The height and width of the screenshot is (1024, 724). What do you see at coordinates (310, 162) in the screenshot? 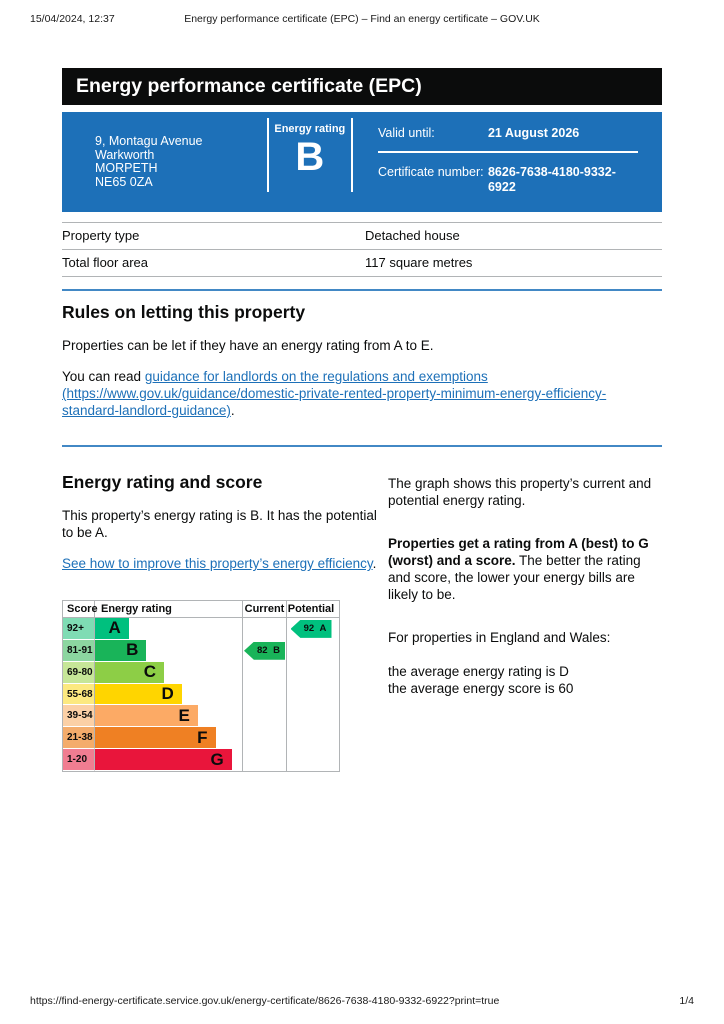
I see `energy-rating-cell: Energy rating B` at bounding box center [310, 162].